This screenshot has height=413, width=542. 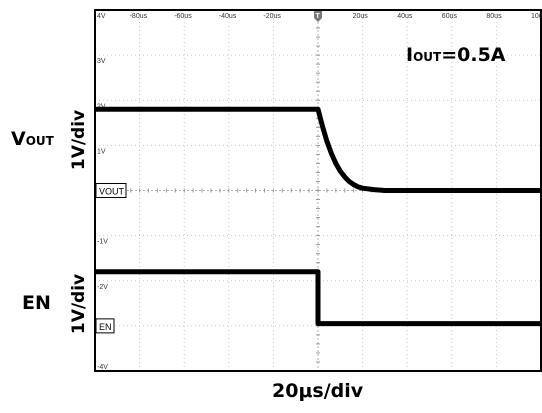 I want to click on vout-label-sub: OUT, so click(x=39, y=141).